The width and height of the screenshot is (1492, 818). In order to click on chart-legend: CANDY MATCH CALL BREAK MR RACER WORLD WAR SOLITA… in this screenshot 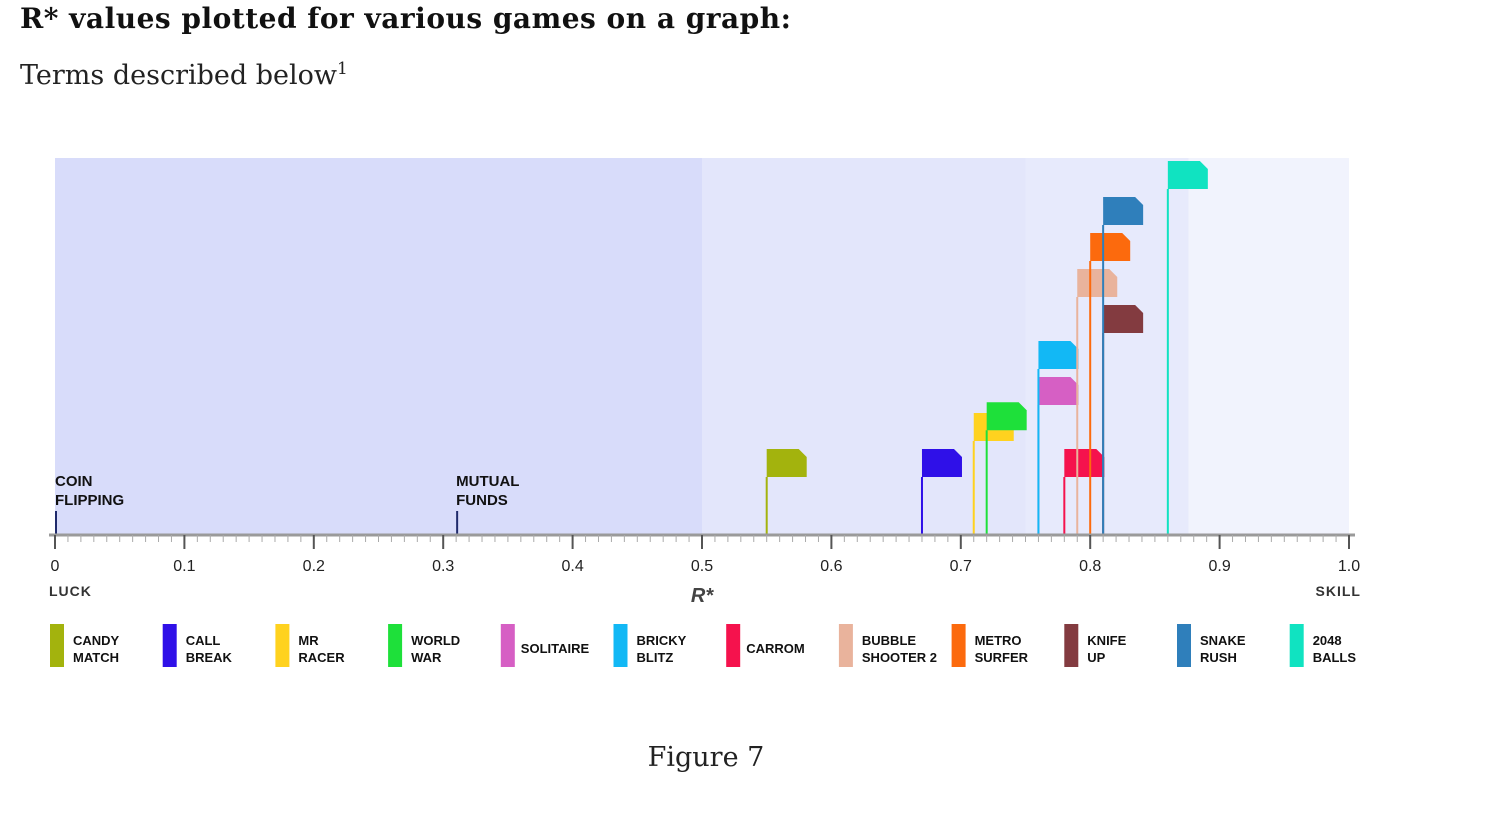, I will do `click(703, 645)`.